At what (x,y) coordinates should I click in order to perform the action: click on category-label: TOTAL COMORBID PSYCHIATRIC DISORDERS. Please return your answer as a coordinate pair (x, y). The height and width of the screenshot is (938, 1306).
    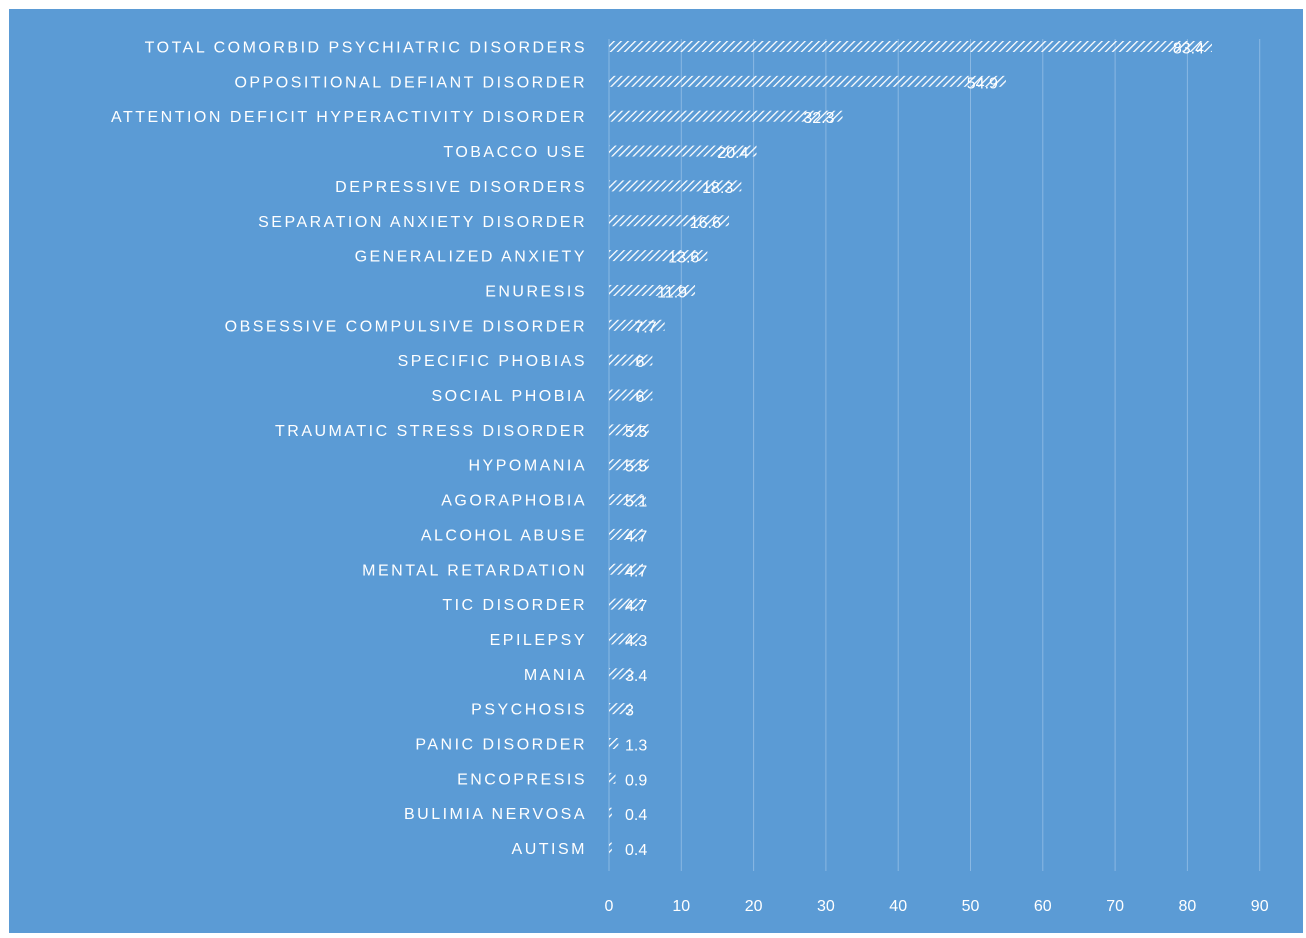
    Looking at the image, I should click on (366, 48).